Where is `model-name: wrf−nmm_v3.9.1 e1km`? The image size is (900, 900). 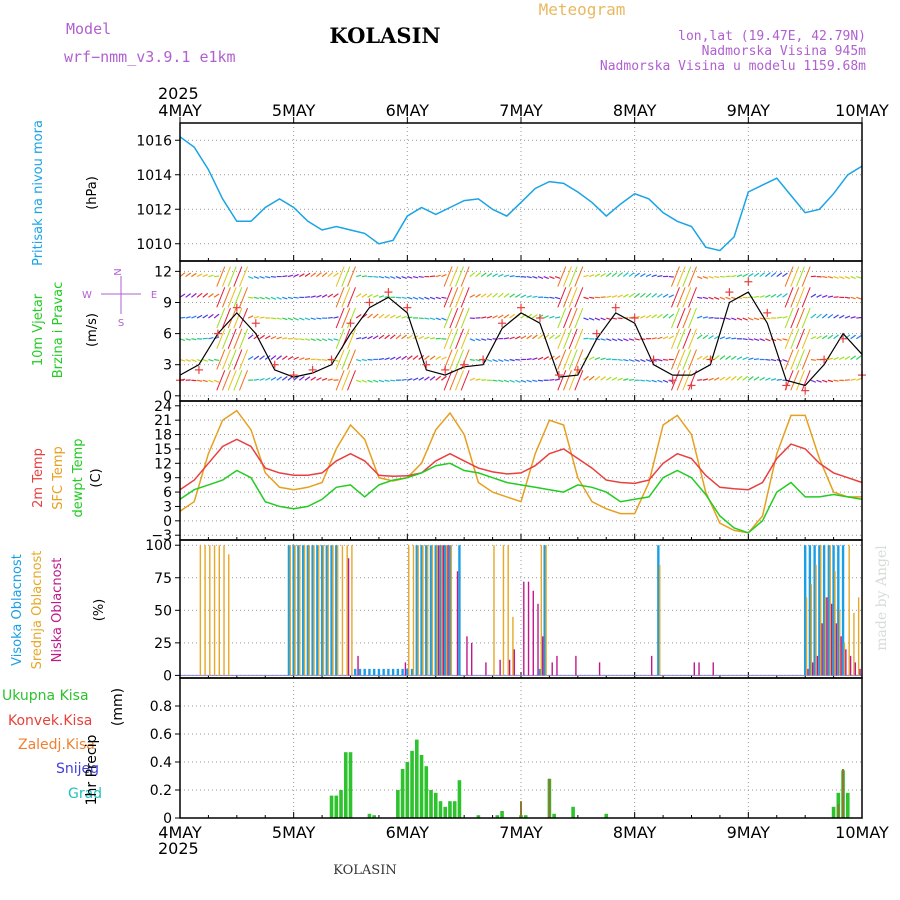
model-name: wrf−nmm_v3.9.1 e1km is located at coordinates (150, 57).